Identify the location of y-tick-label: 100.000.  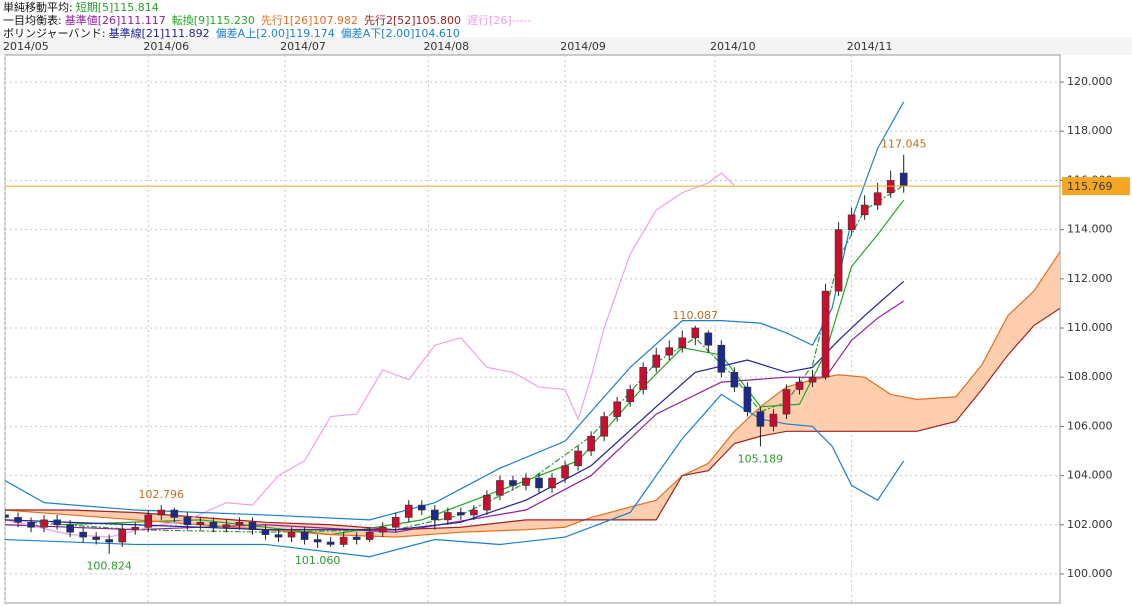
(1090, 573).